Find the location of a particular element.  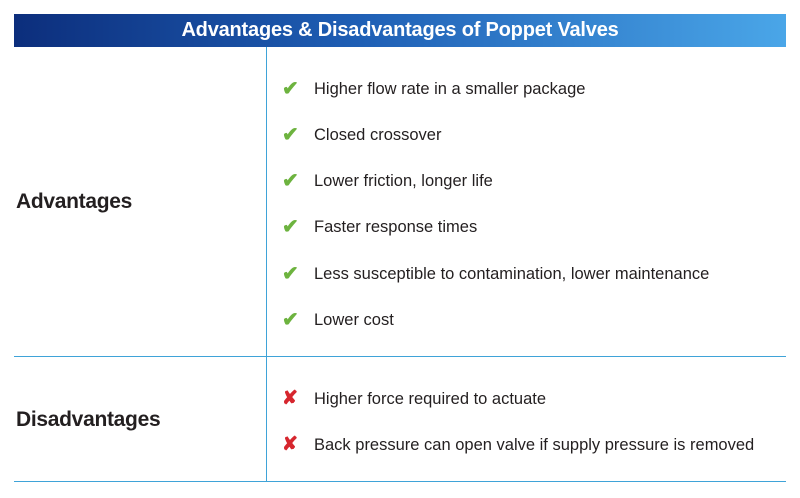

advantage-text: Higher flow rate in a smaller package is located at coordinates (450, 88).